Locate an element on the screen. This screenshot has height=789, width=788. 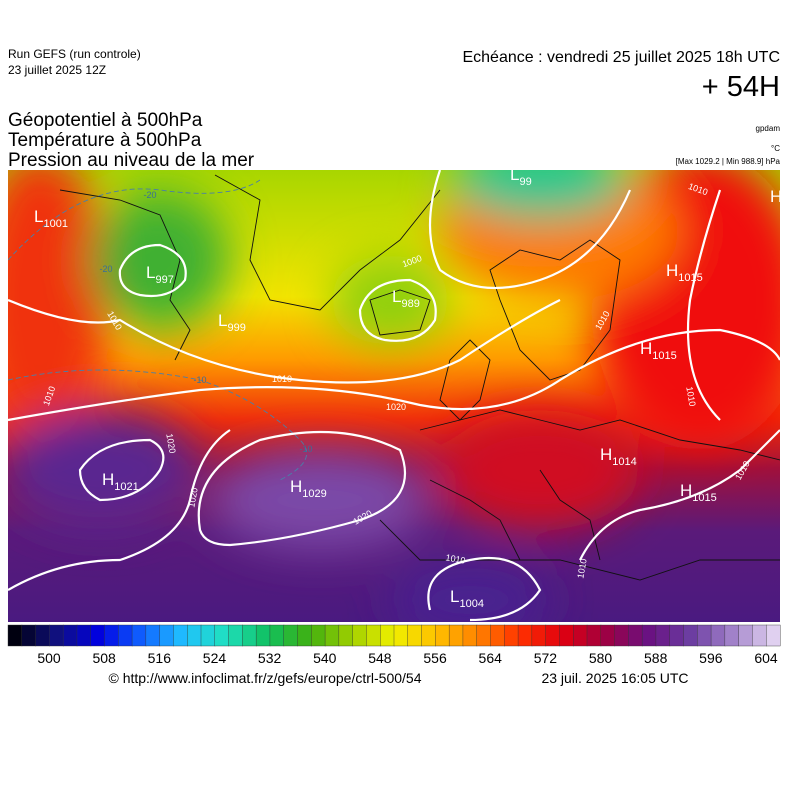
center-value: 1001 is located at coordinates (55, 224).